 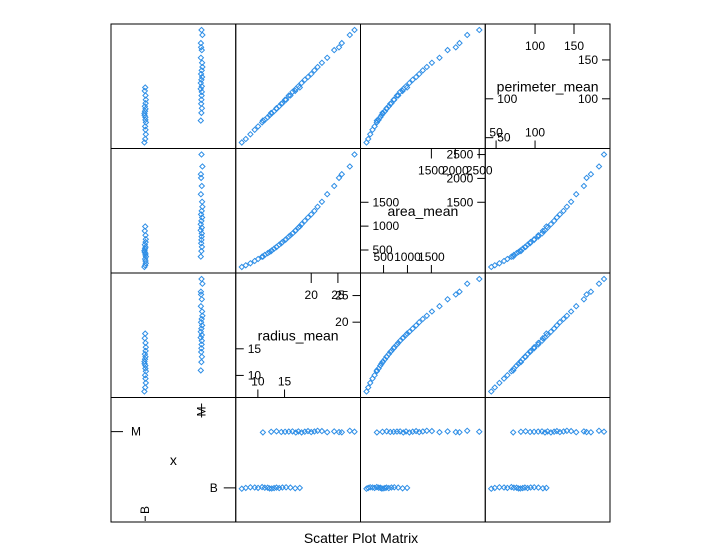 I want to click on tick-x-row-M: M, so click(x=136, y=432).